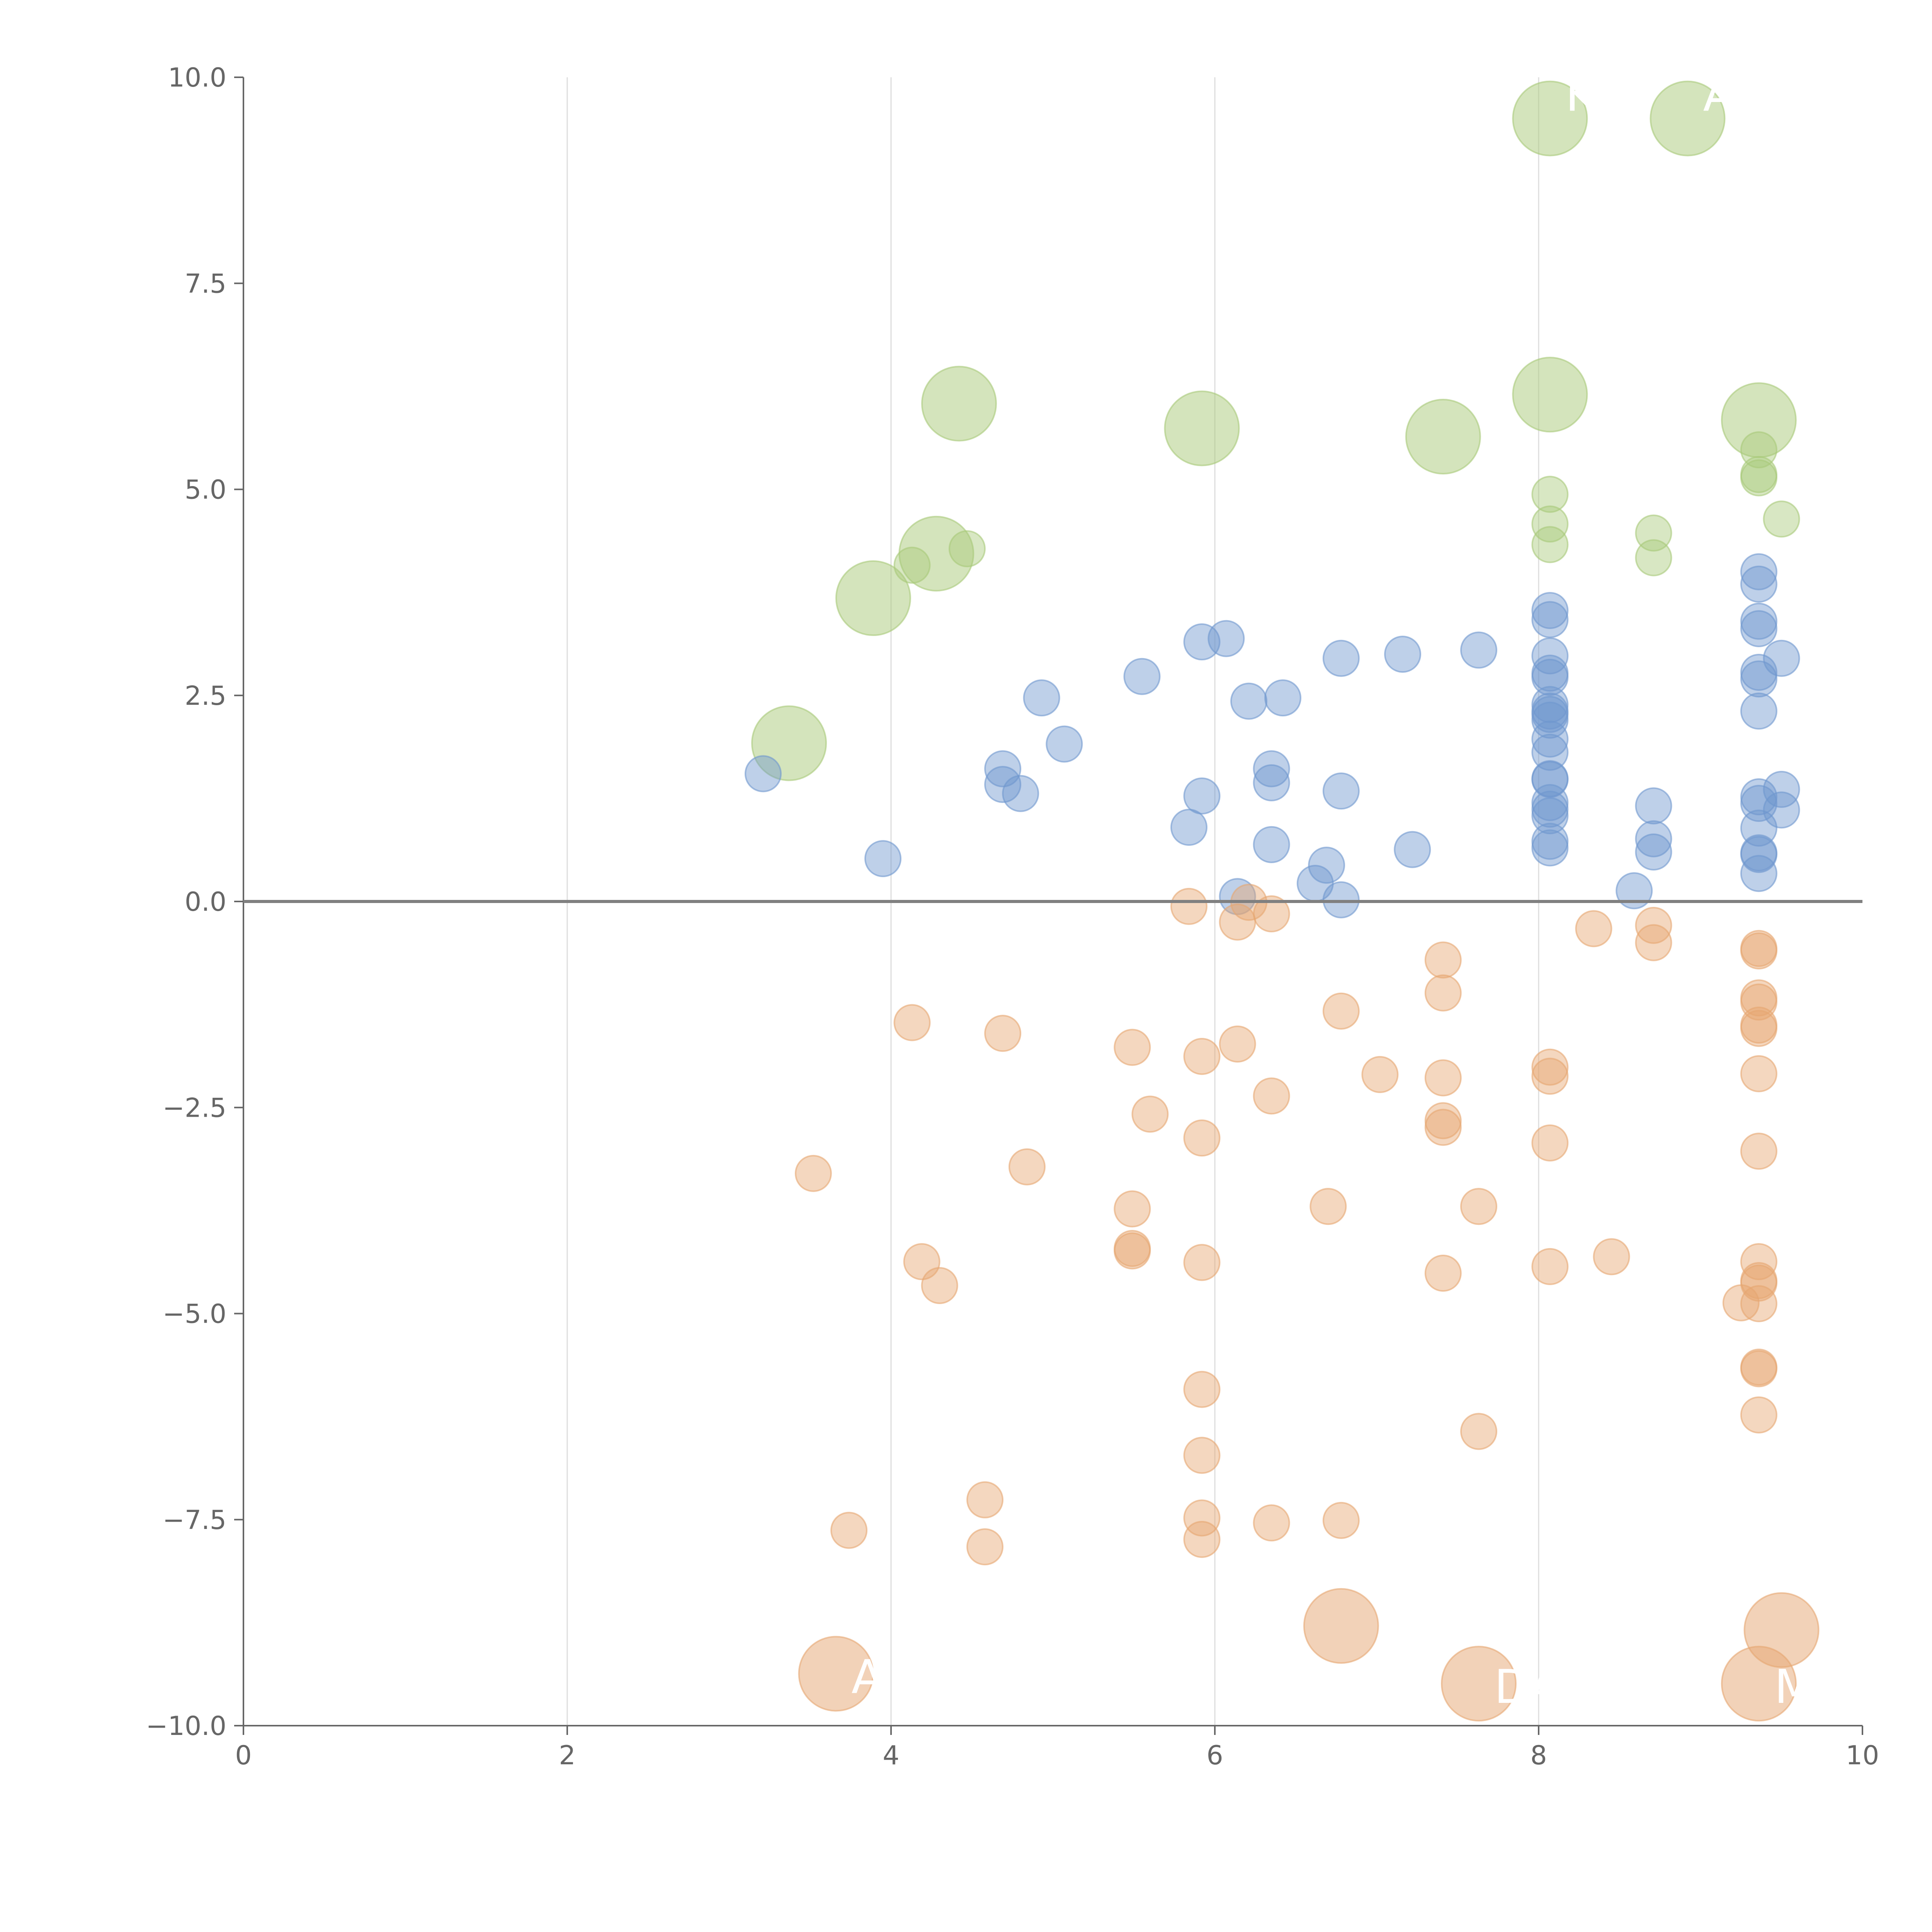 The width and height of the screenshot is (1932, 1932). I want to click on y-tick-label: −10.0, so click(186, 1727).